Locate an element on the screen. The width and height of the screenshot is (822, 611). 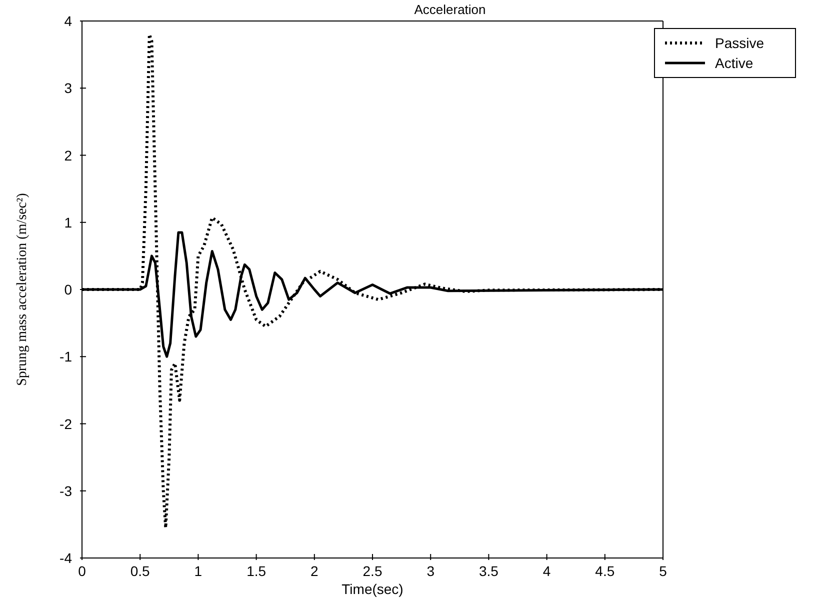
x-tick-label: 5 is located at coordinates (663, 571).